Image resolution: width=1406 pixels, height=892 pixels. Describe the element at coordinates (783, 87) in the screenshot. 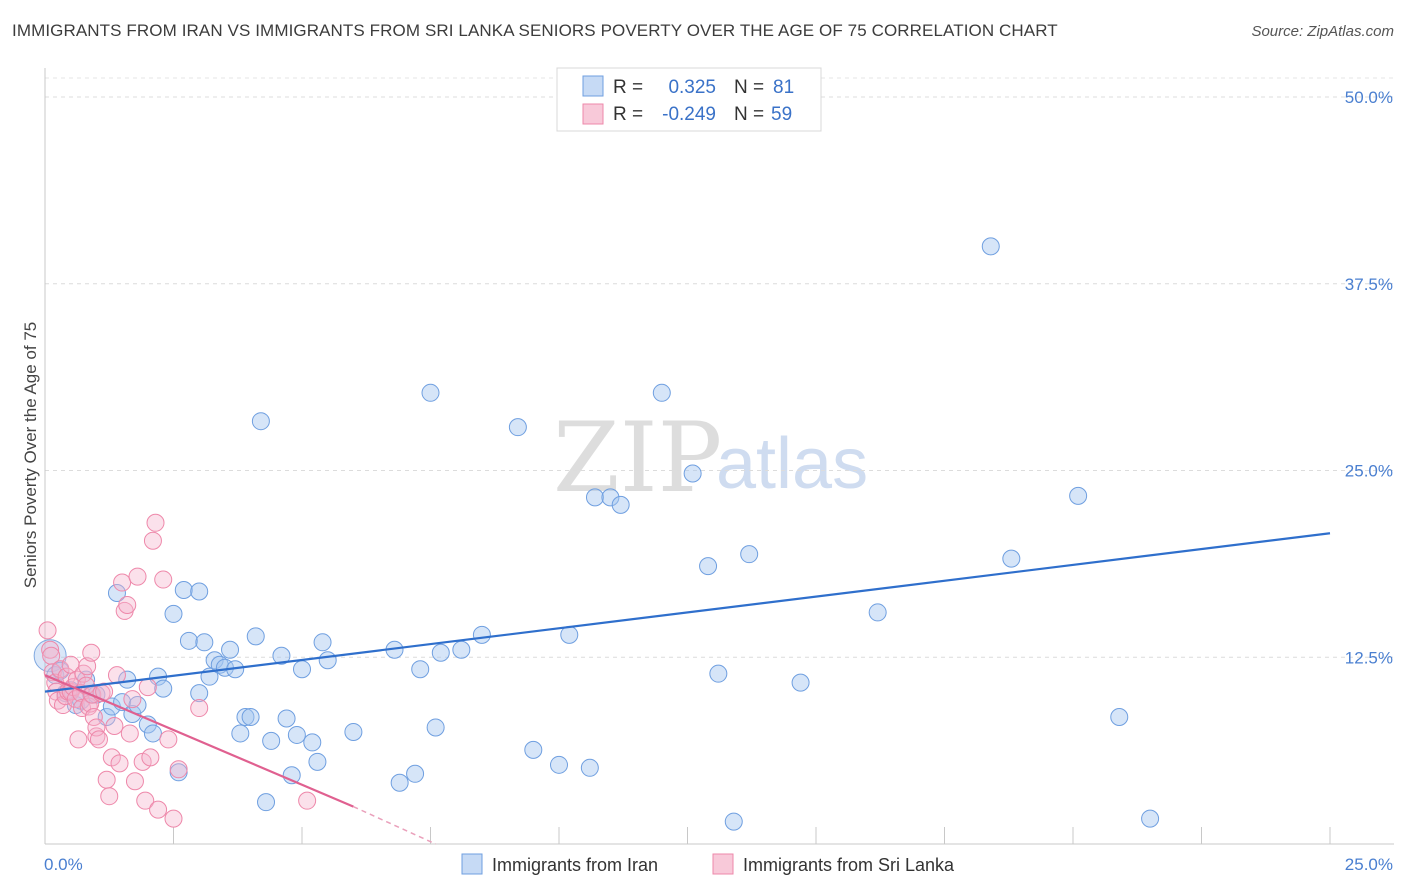

I see `legend-n-value-1: 81` at that location.